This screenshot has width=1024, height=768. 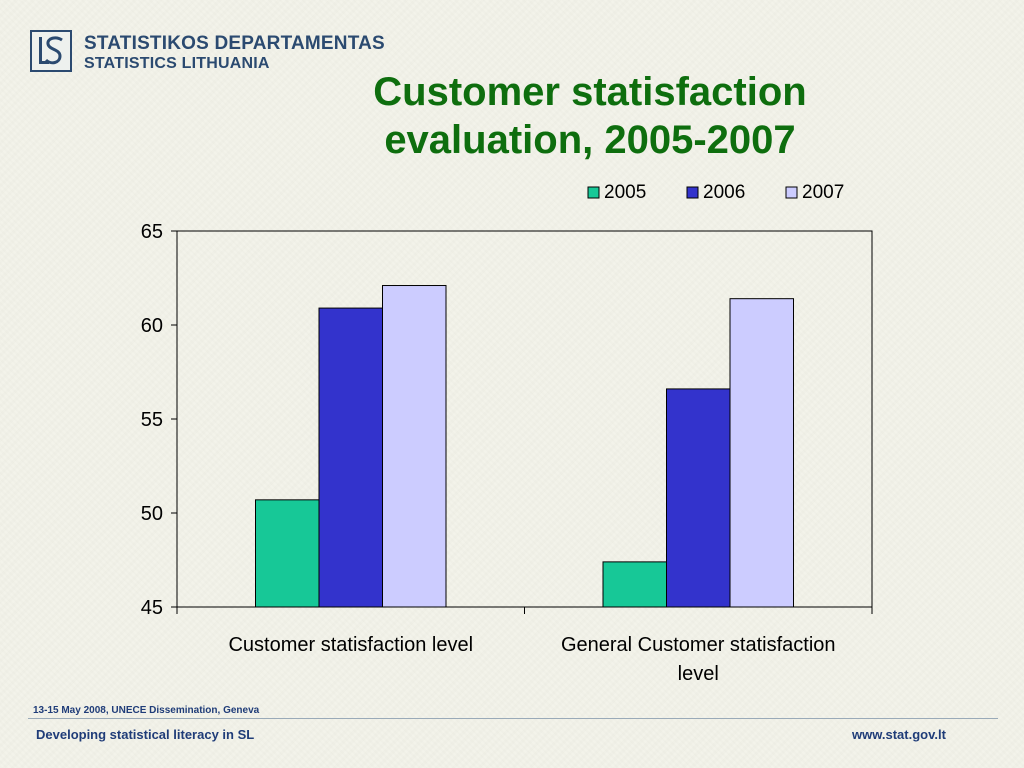 I want to click on x-category-label-0: Customer statisfaction level, so click(x=350, y=645).